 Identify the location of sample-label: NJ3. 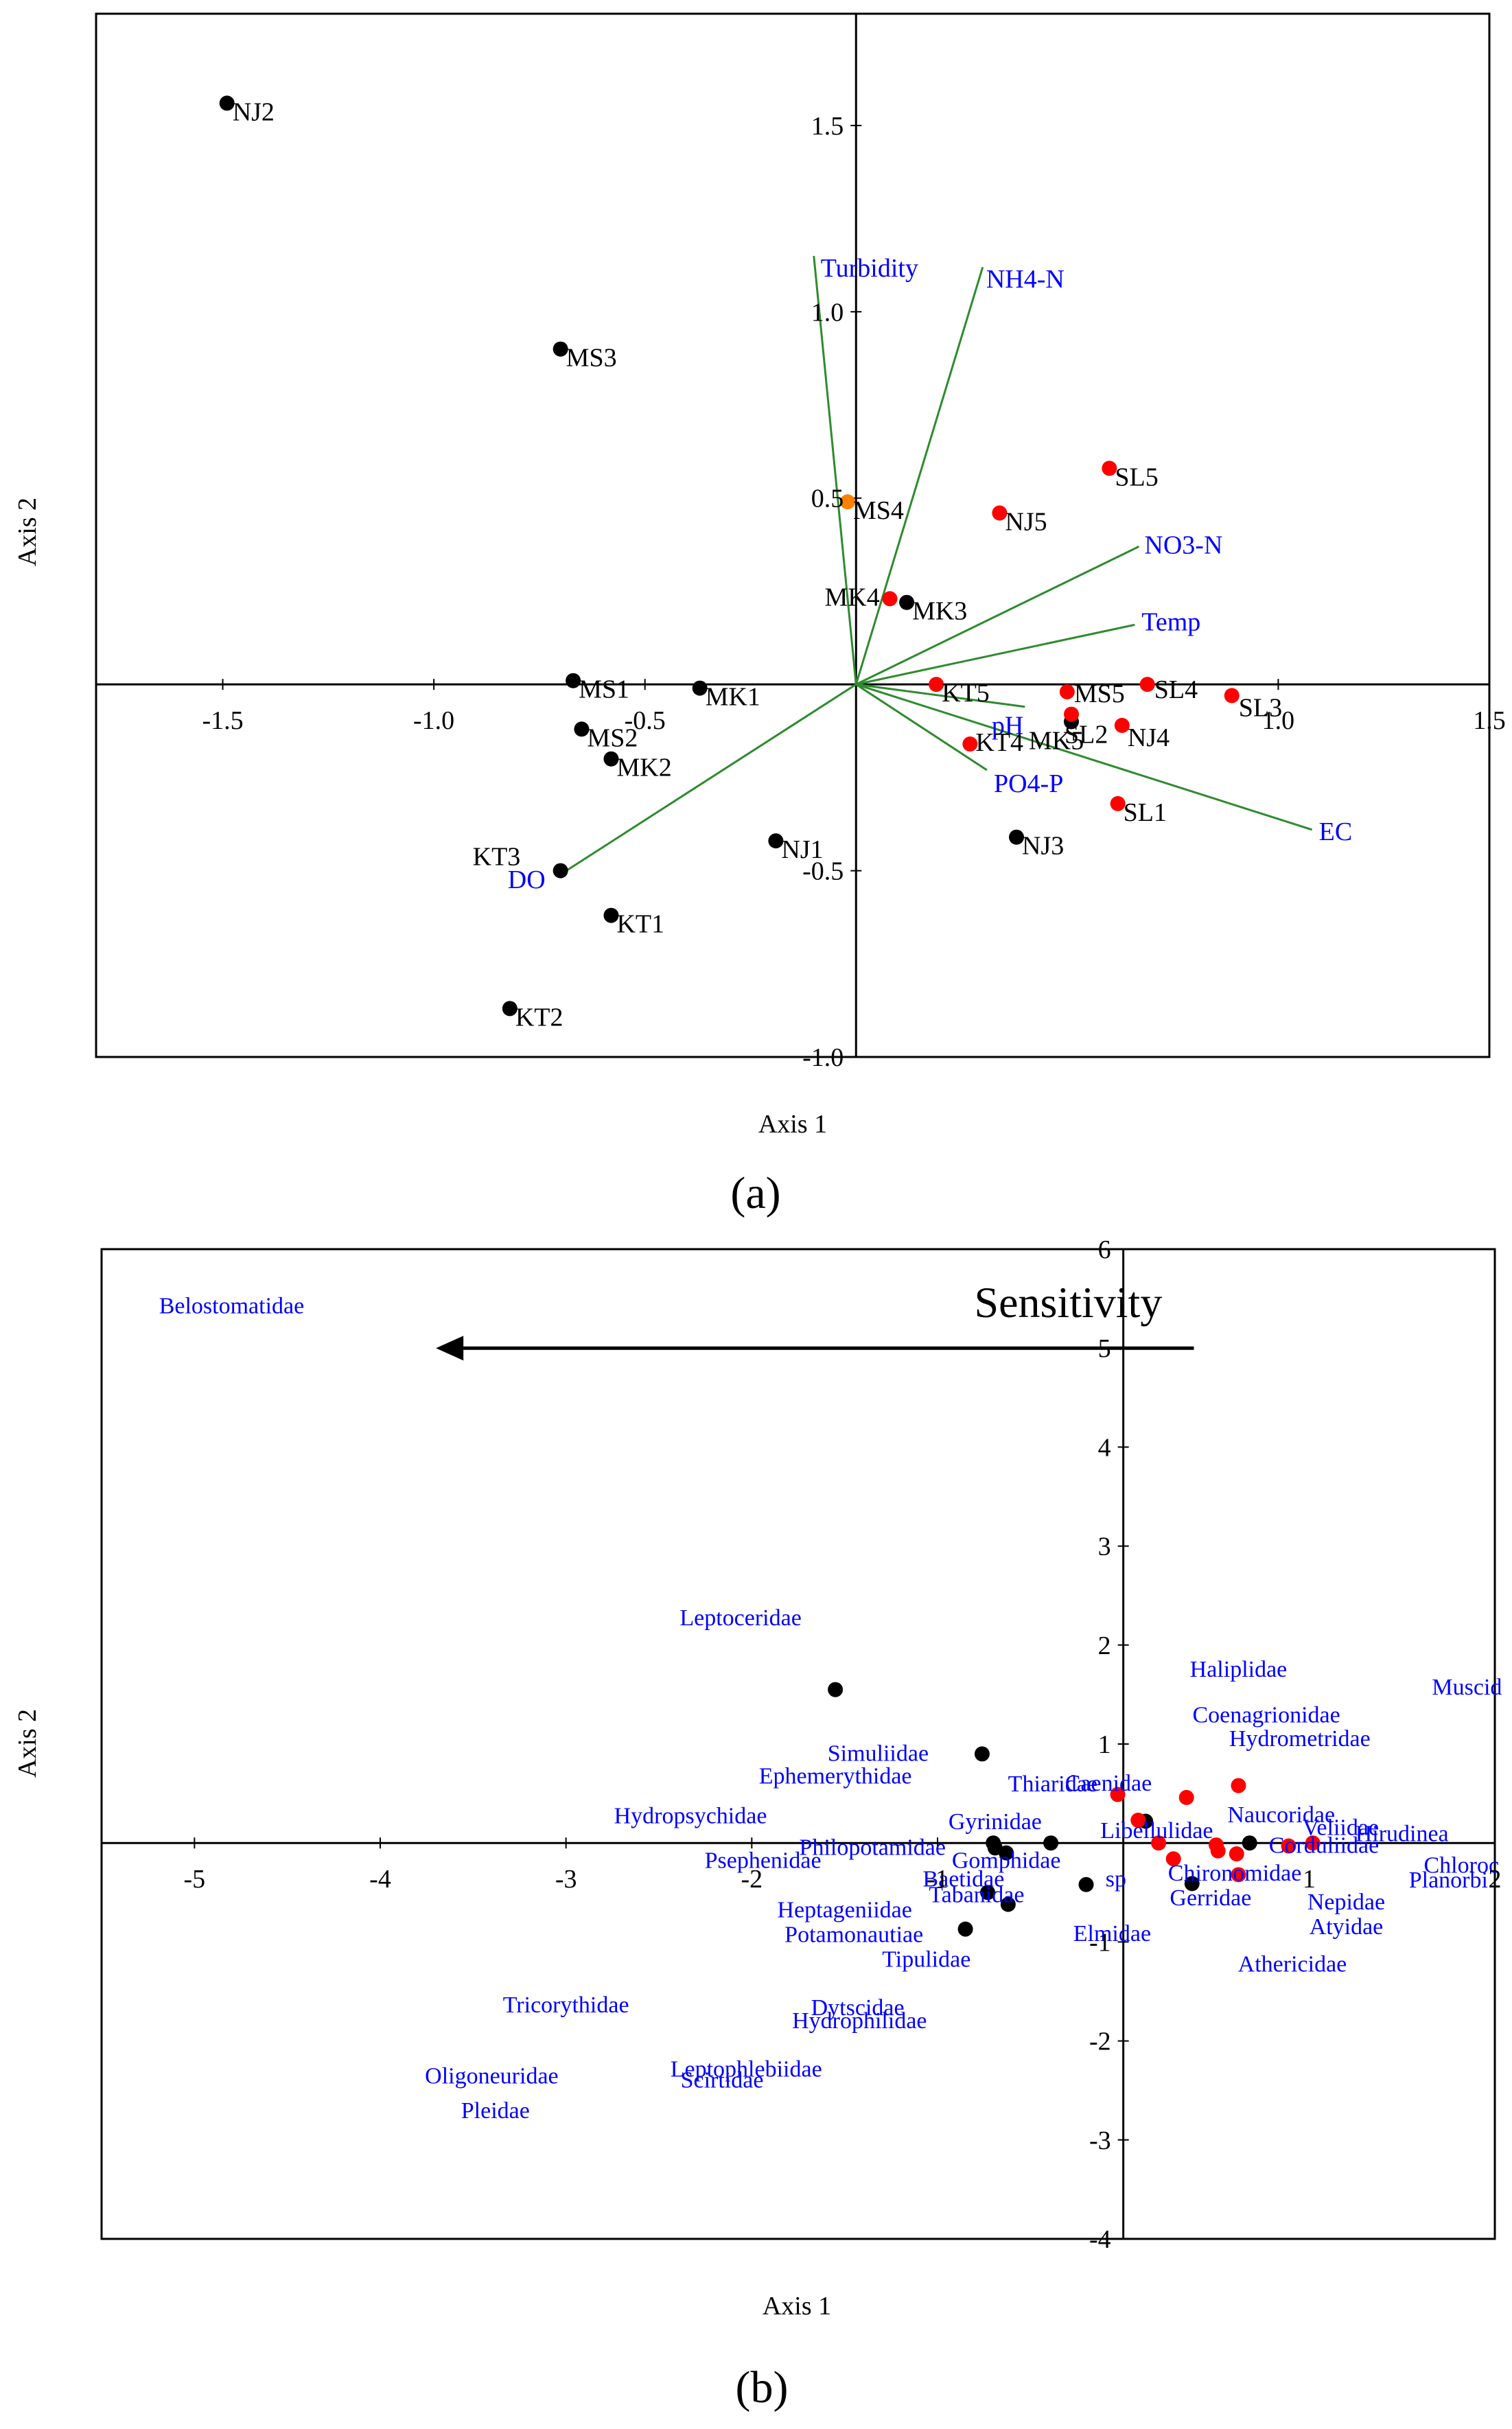
(1043, 846).